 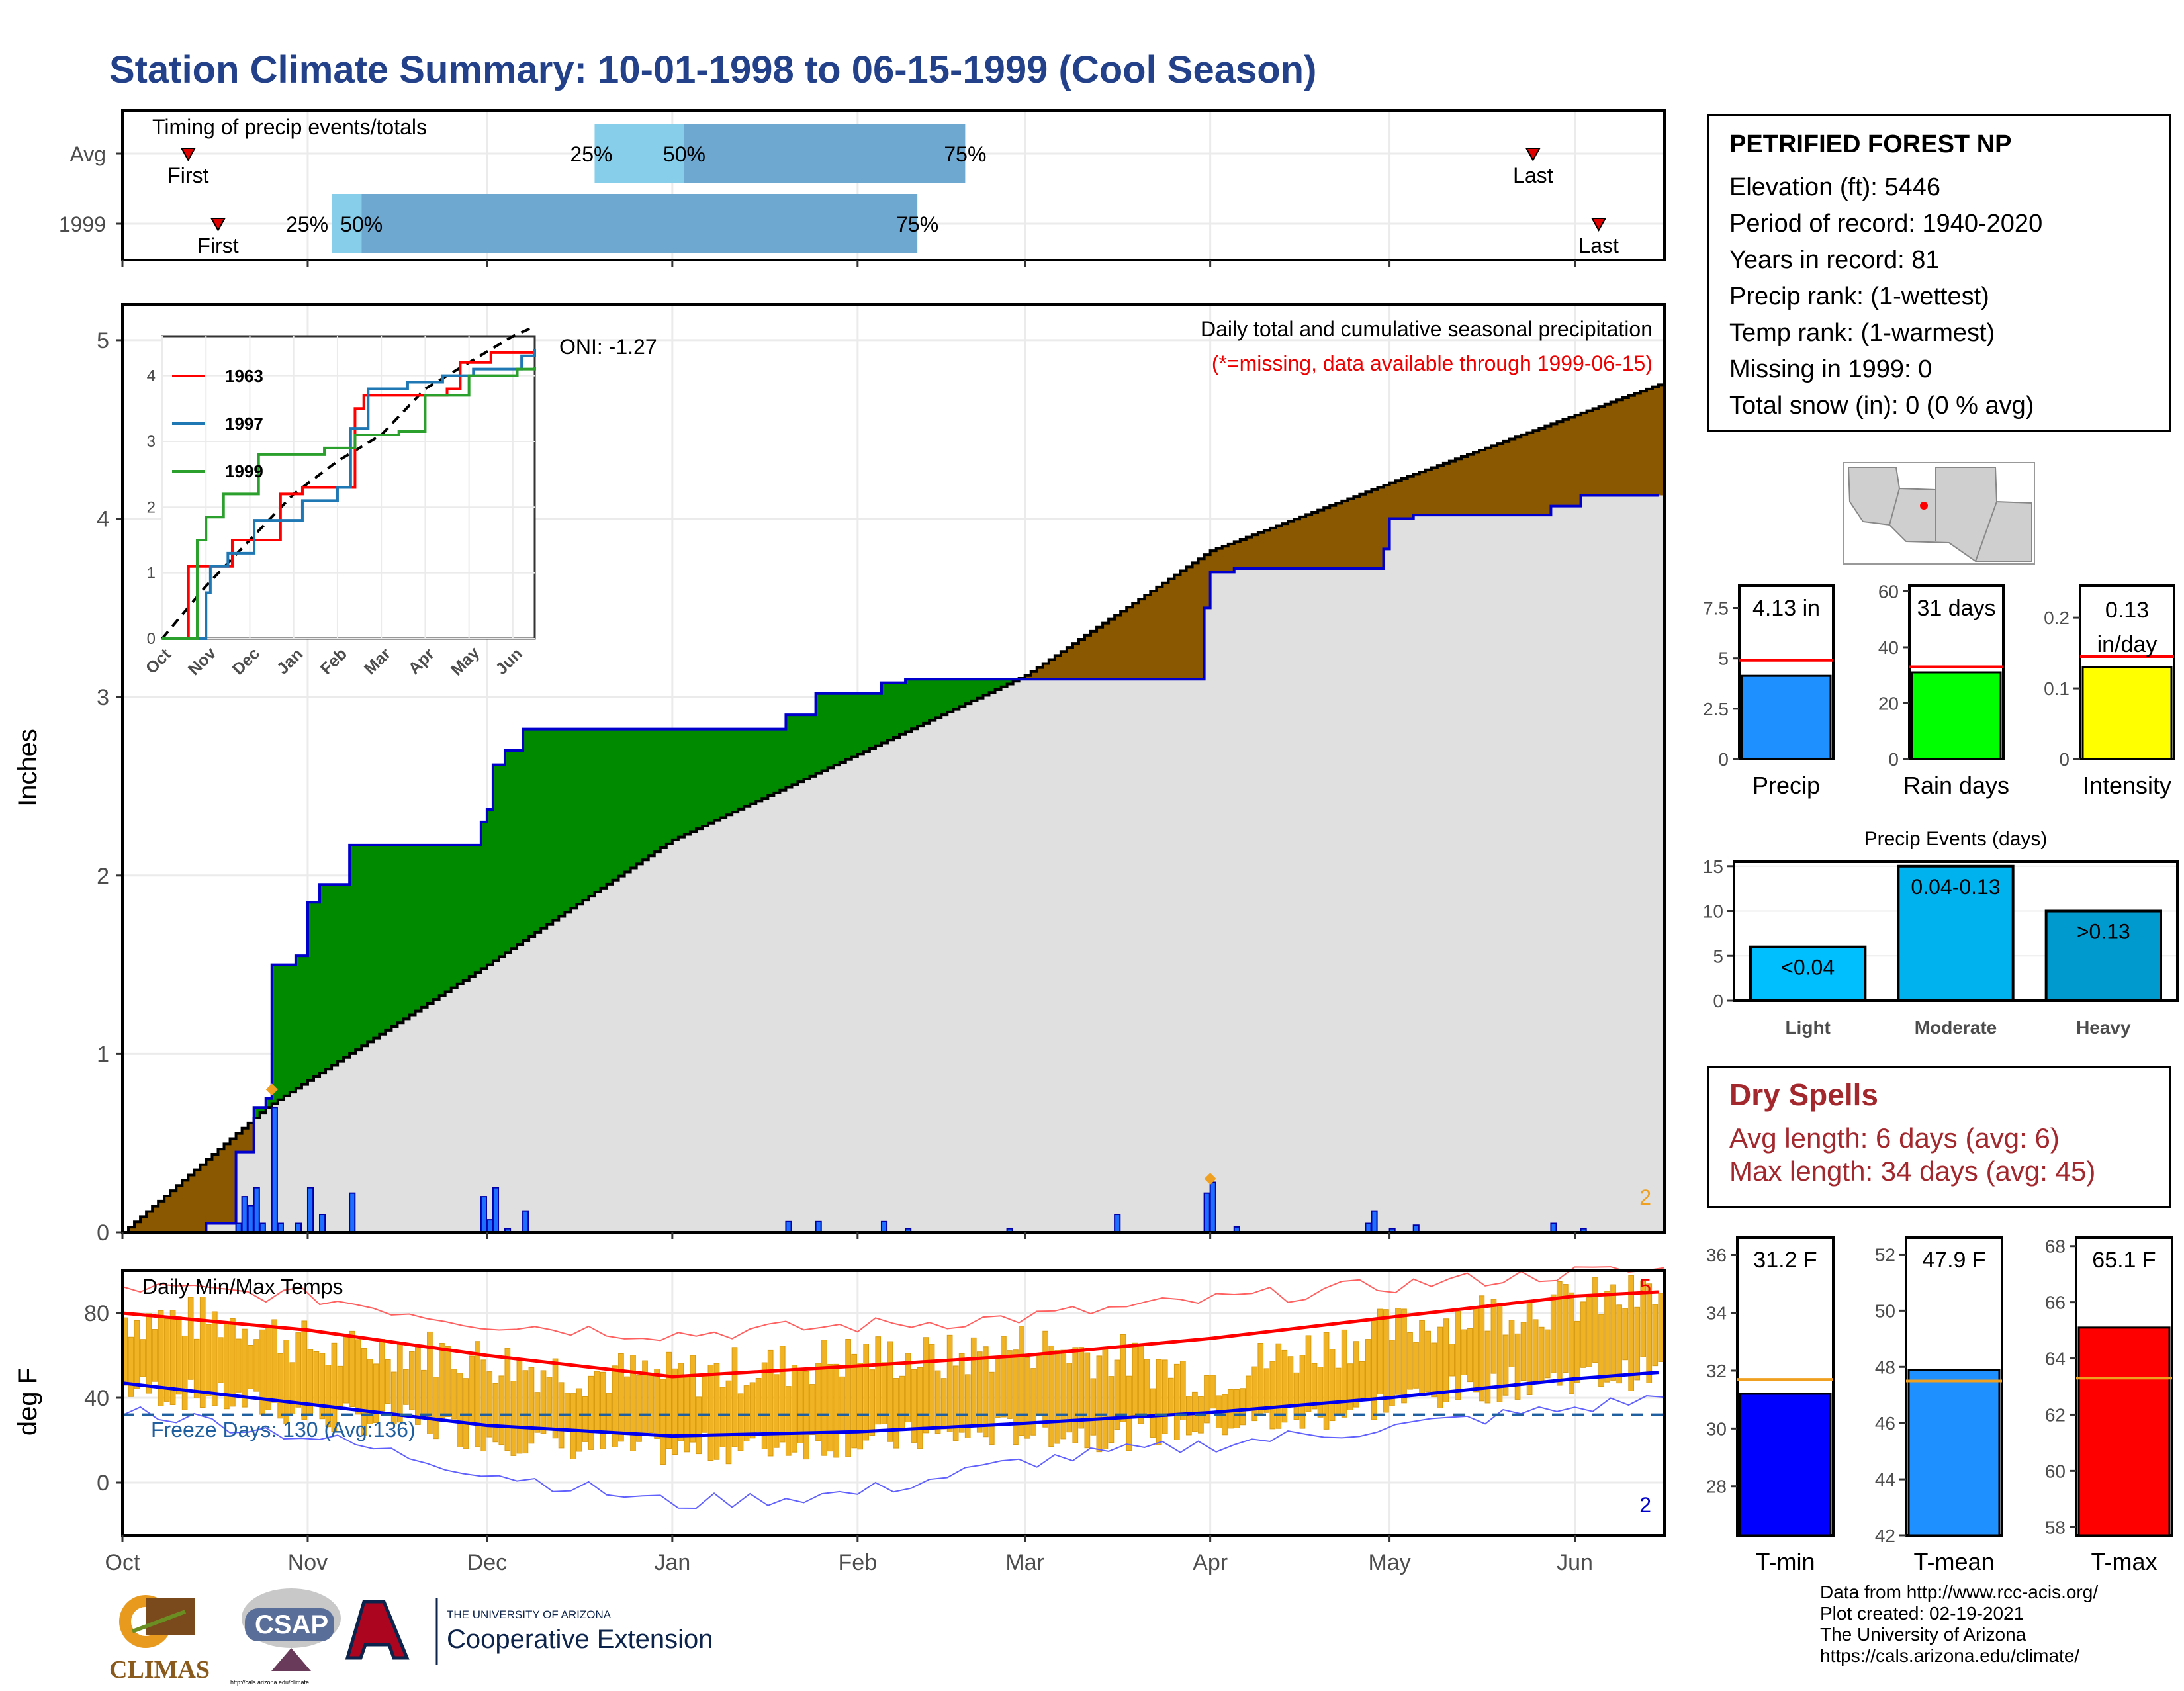 What do you see at coordinates (890, 1404) in the screenshot?
I see `avg-tmin-line` at bounding box center [890, 1404].